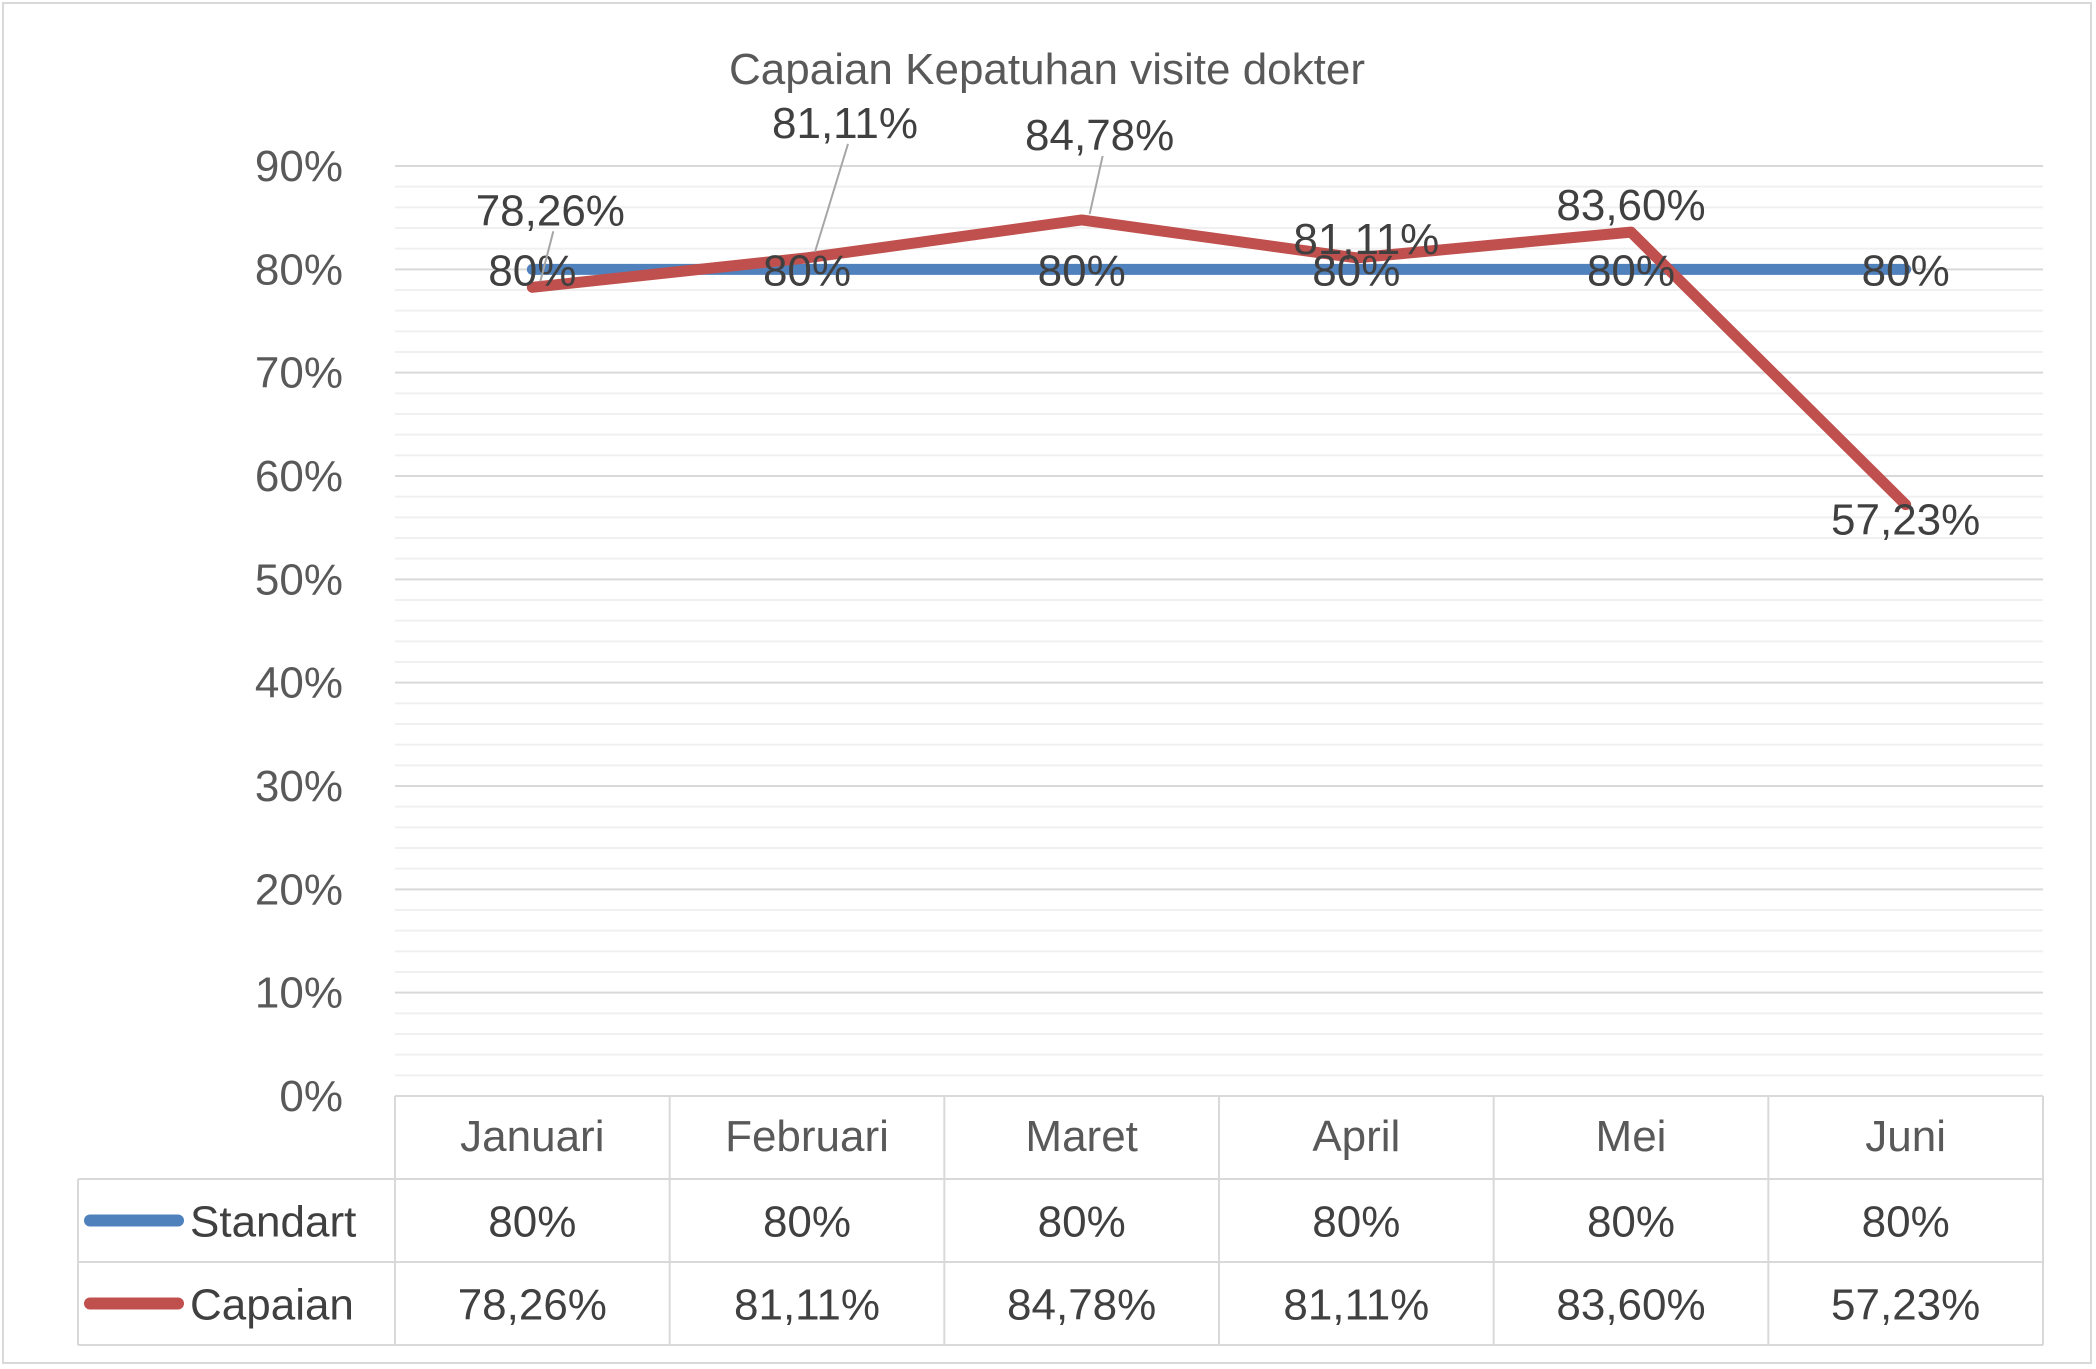  Describe the element at coordinates (1081, 1305) in the screenshot. I see `table-cell-value: 84,78%` at that location.